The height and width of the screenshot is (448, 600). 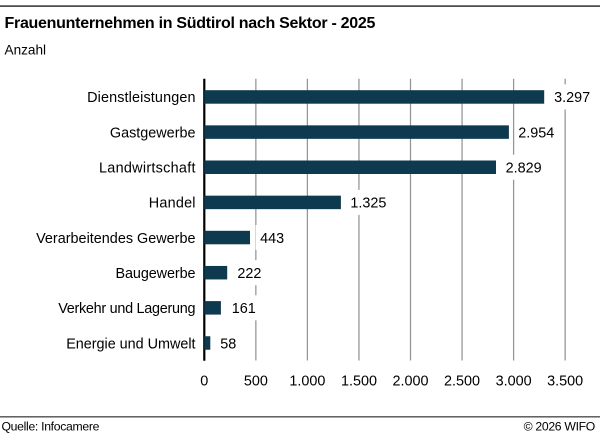 What do you see at coordinates (524, 169) in the screenshot?
I see `svg-text: 2.829` at bounding box center [524, 169].